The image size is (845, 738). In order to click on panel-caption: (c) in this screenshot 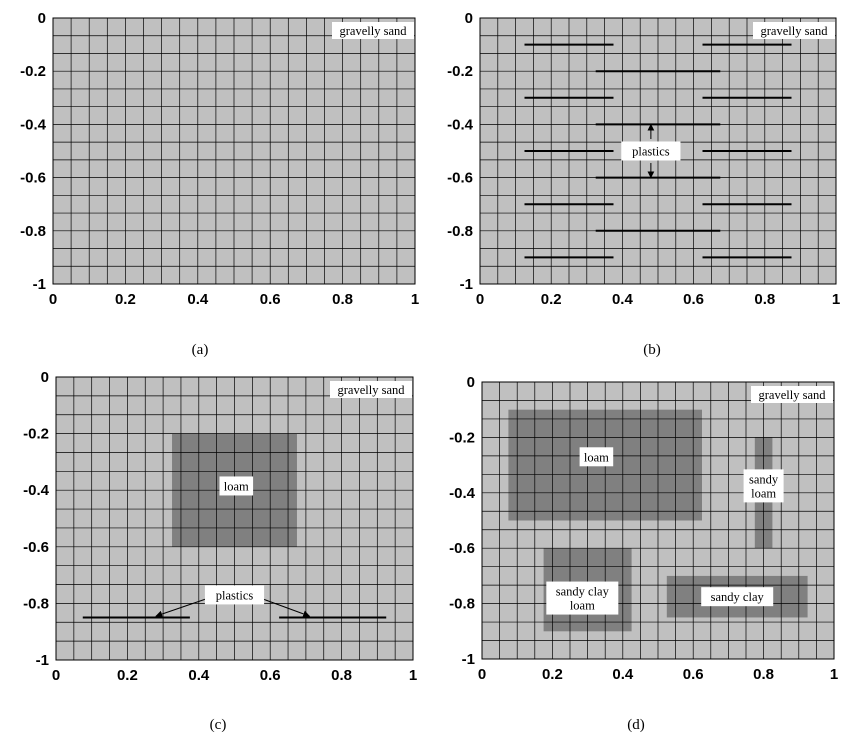, I will do `click(218, 725)`.